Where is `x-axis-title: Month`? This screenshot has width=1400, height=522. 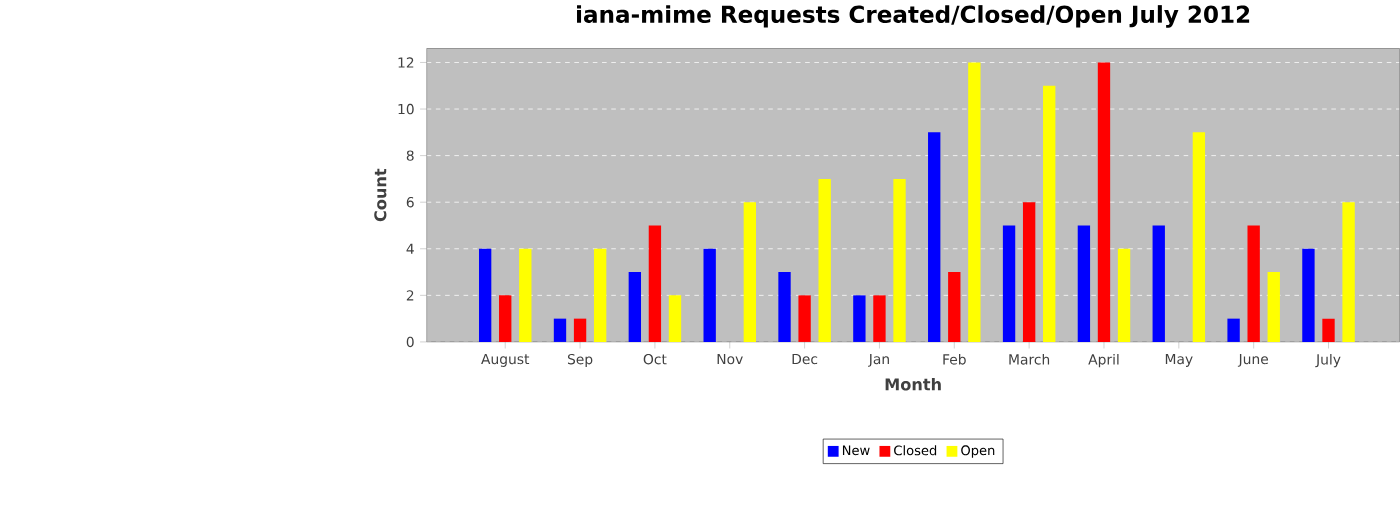
x-axis-title: Month is located at coordinates (913, 384).